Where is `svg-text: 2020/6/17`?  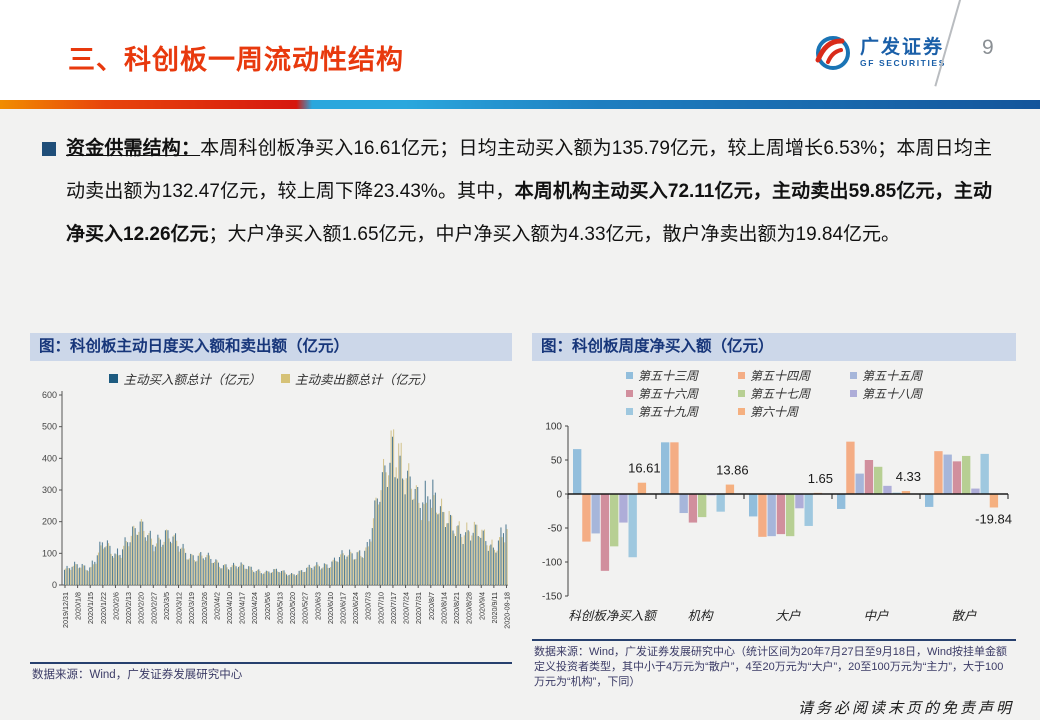 svg-text: 2020/6/17 is located at coordinates (343, 608).